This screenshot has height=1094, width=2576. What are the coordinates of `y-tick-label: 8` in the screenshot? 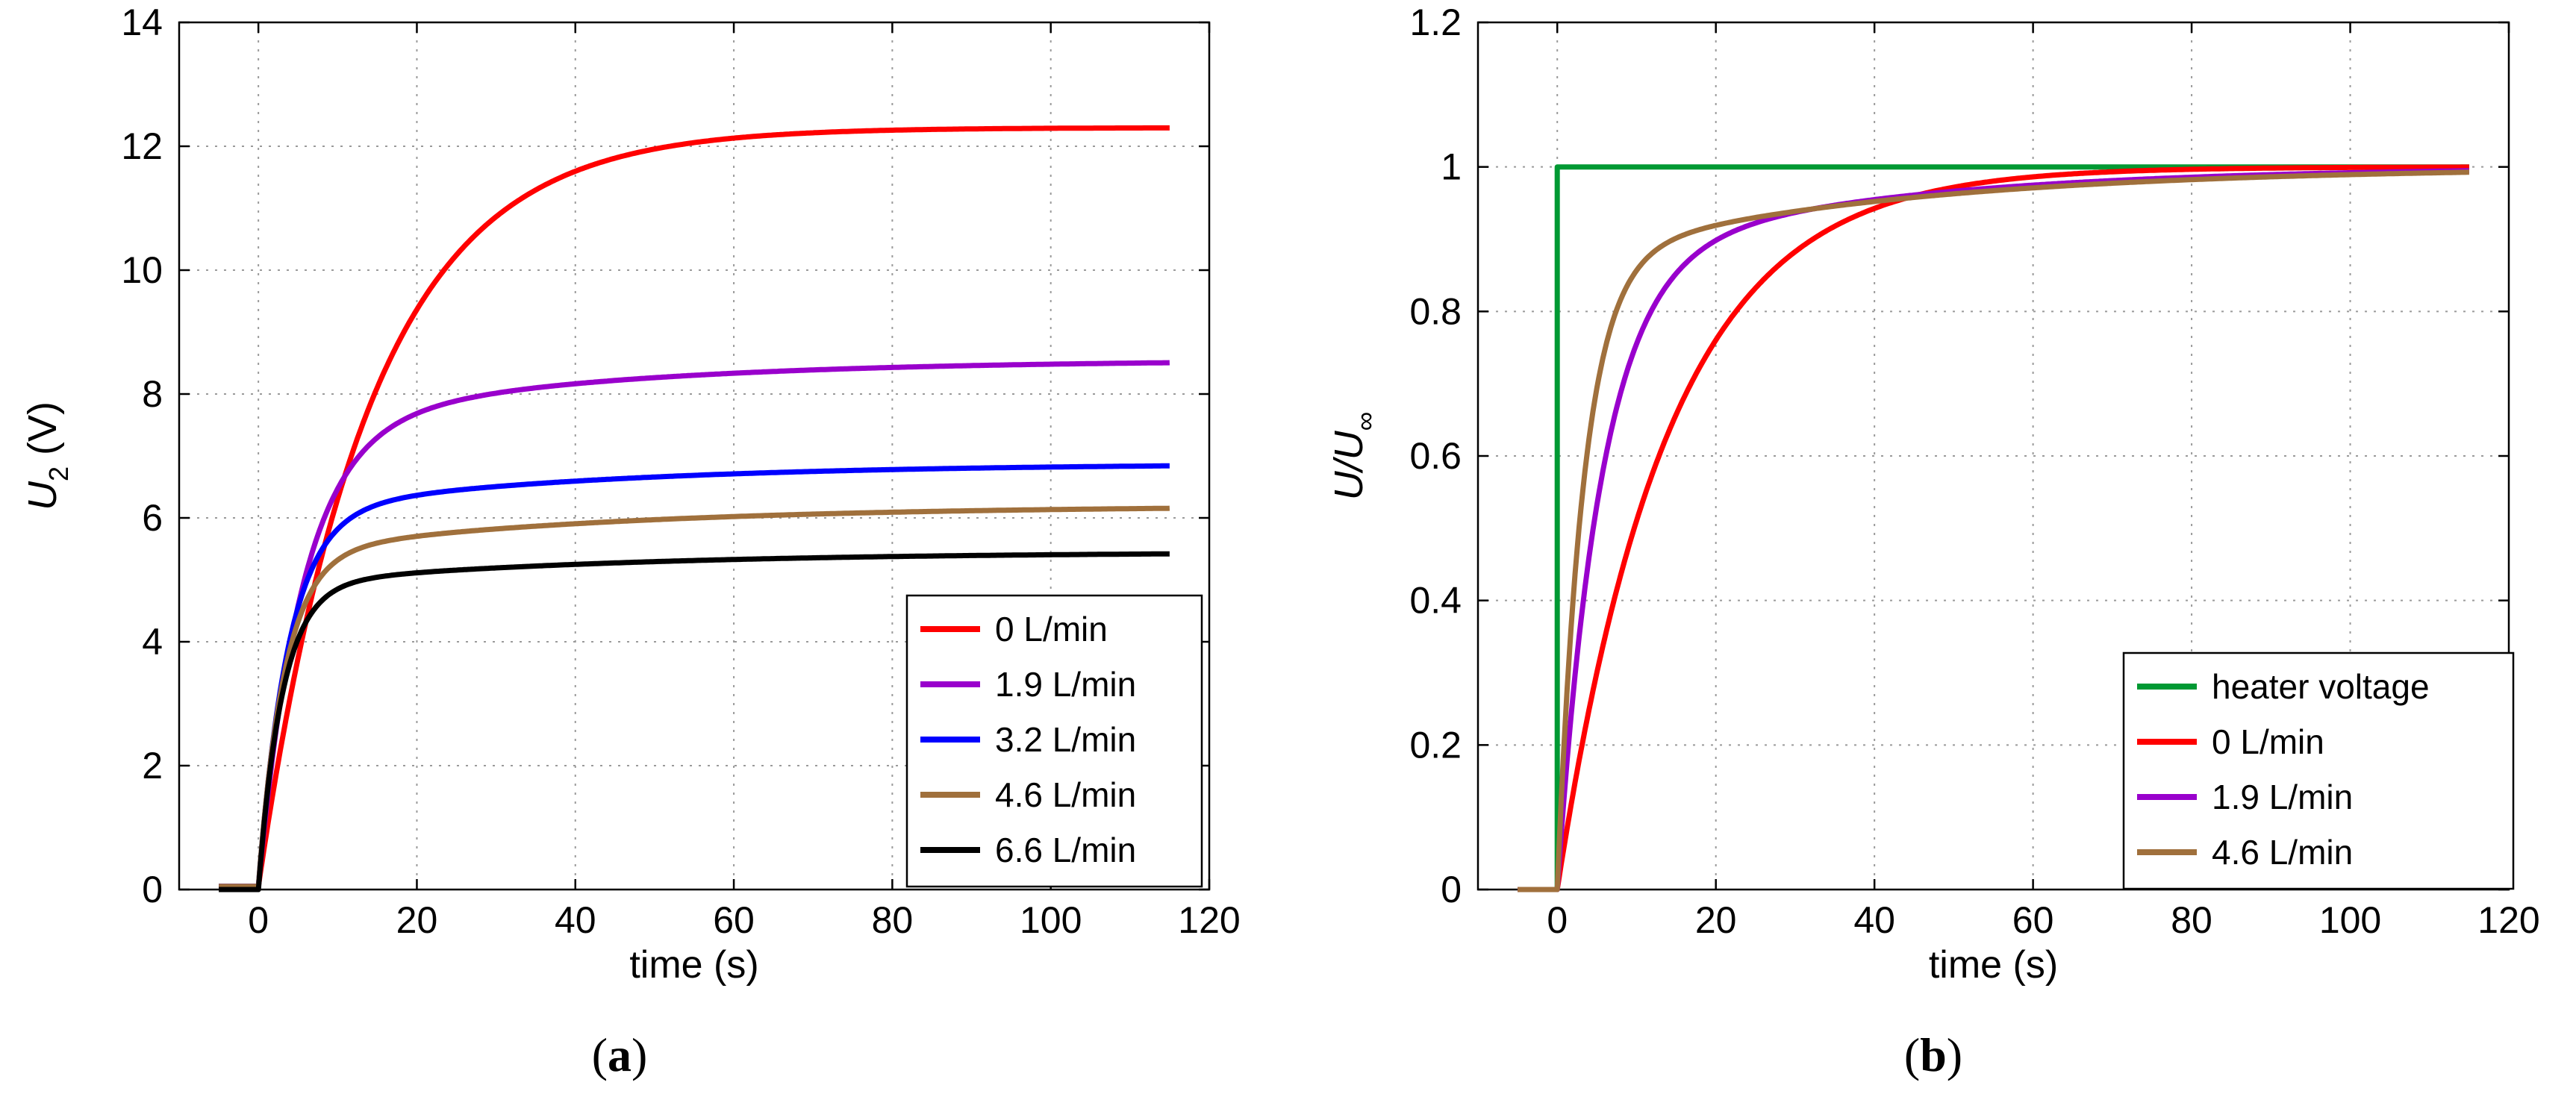 It's located at (152, 394).